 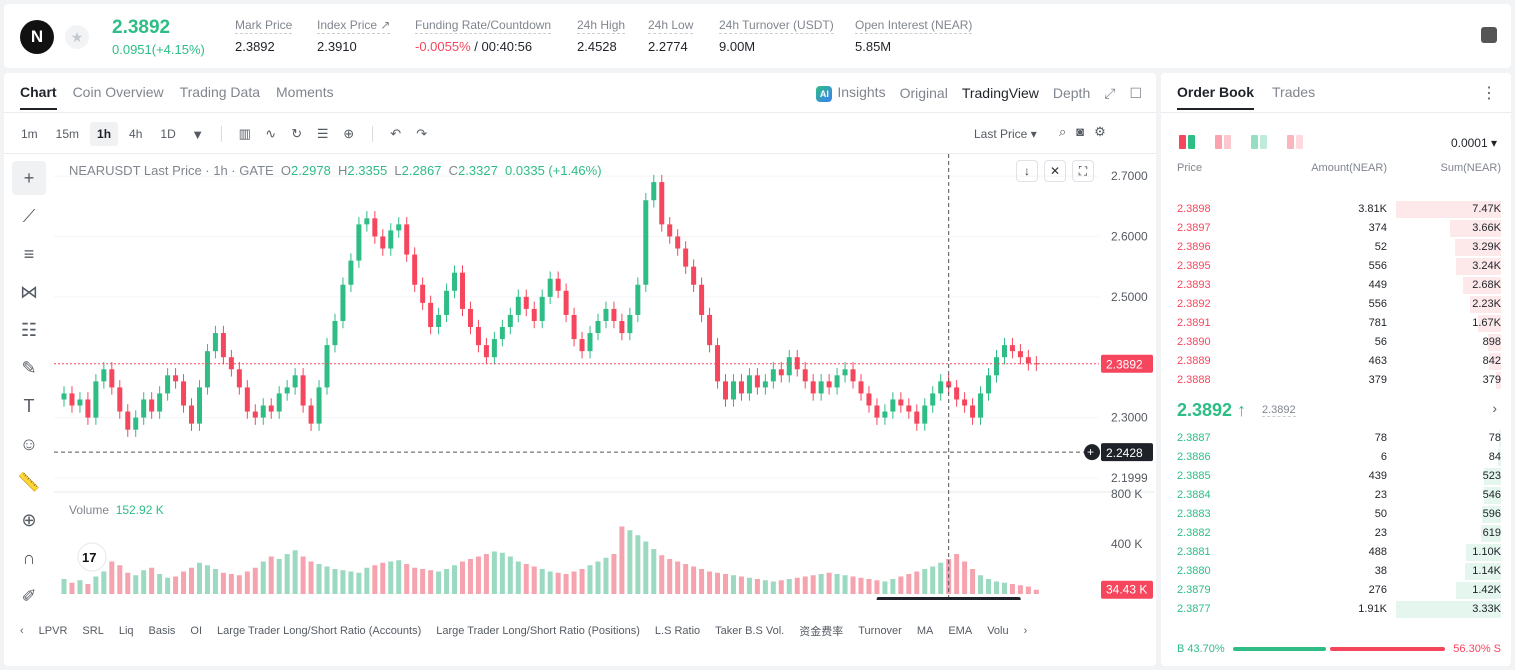 I want to click on interval-toolbar: 1m 15m 1h 4h 1D ▼ ▥ ∿ ↻ ☰ ⊕ ↶ ↷, so click(x=223, y=134).